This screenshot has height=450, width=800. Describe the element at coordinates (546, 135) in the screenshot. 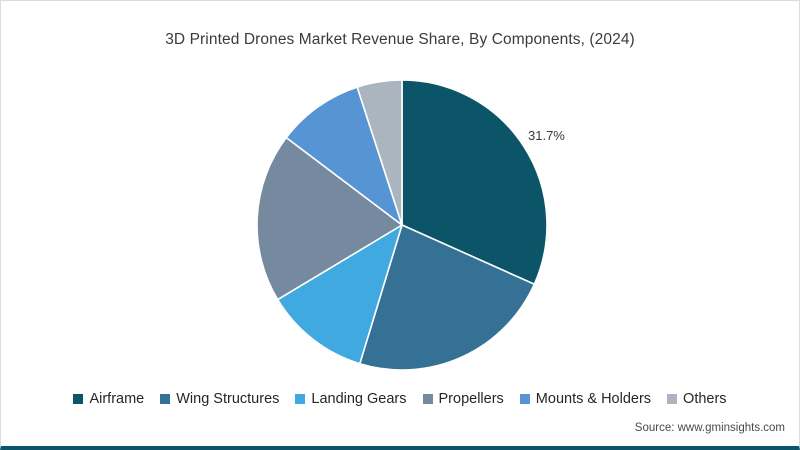

I see `airframe-percentage-label: 31.7%` at that location.